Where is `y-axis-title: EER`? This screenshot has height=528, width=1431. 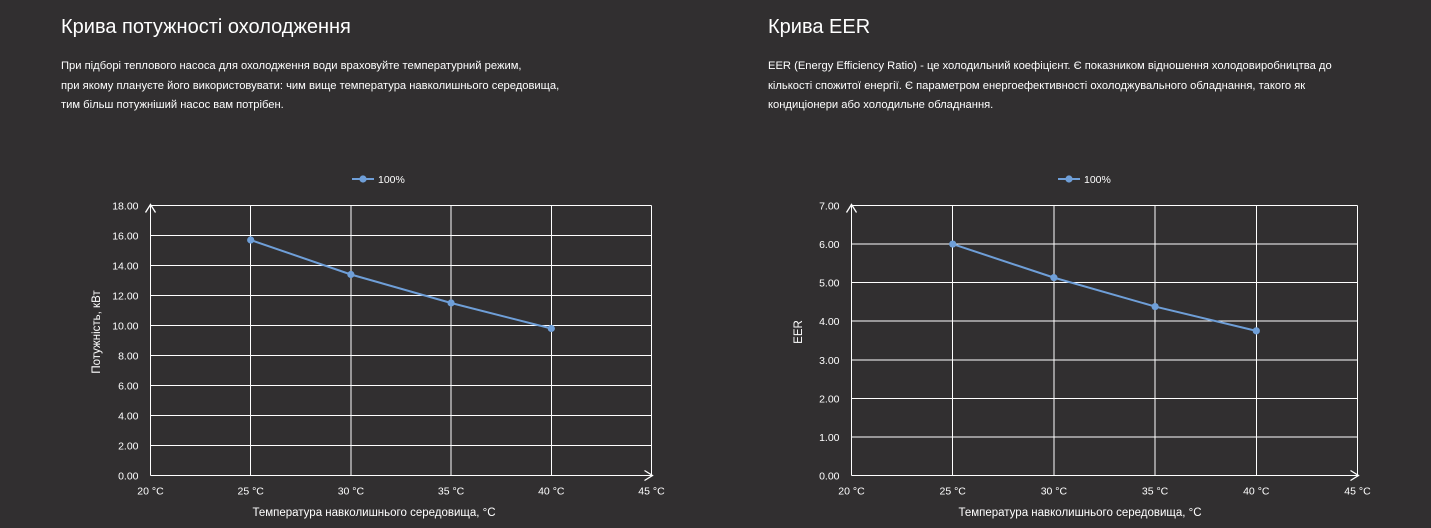 y-axis-title: EER is located at coordinates (799, 332).